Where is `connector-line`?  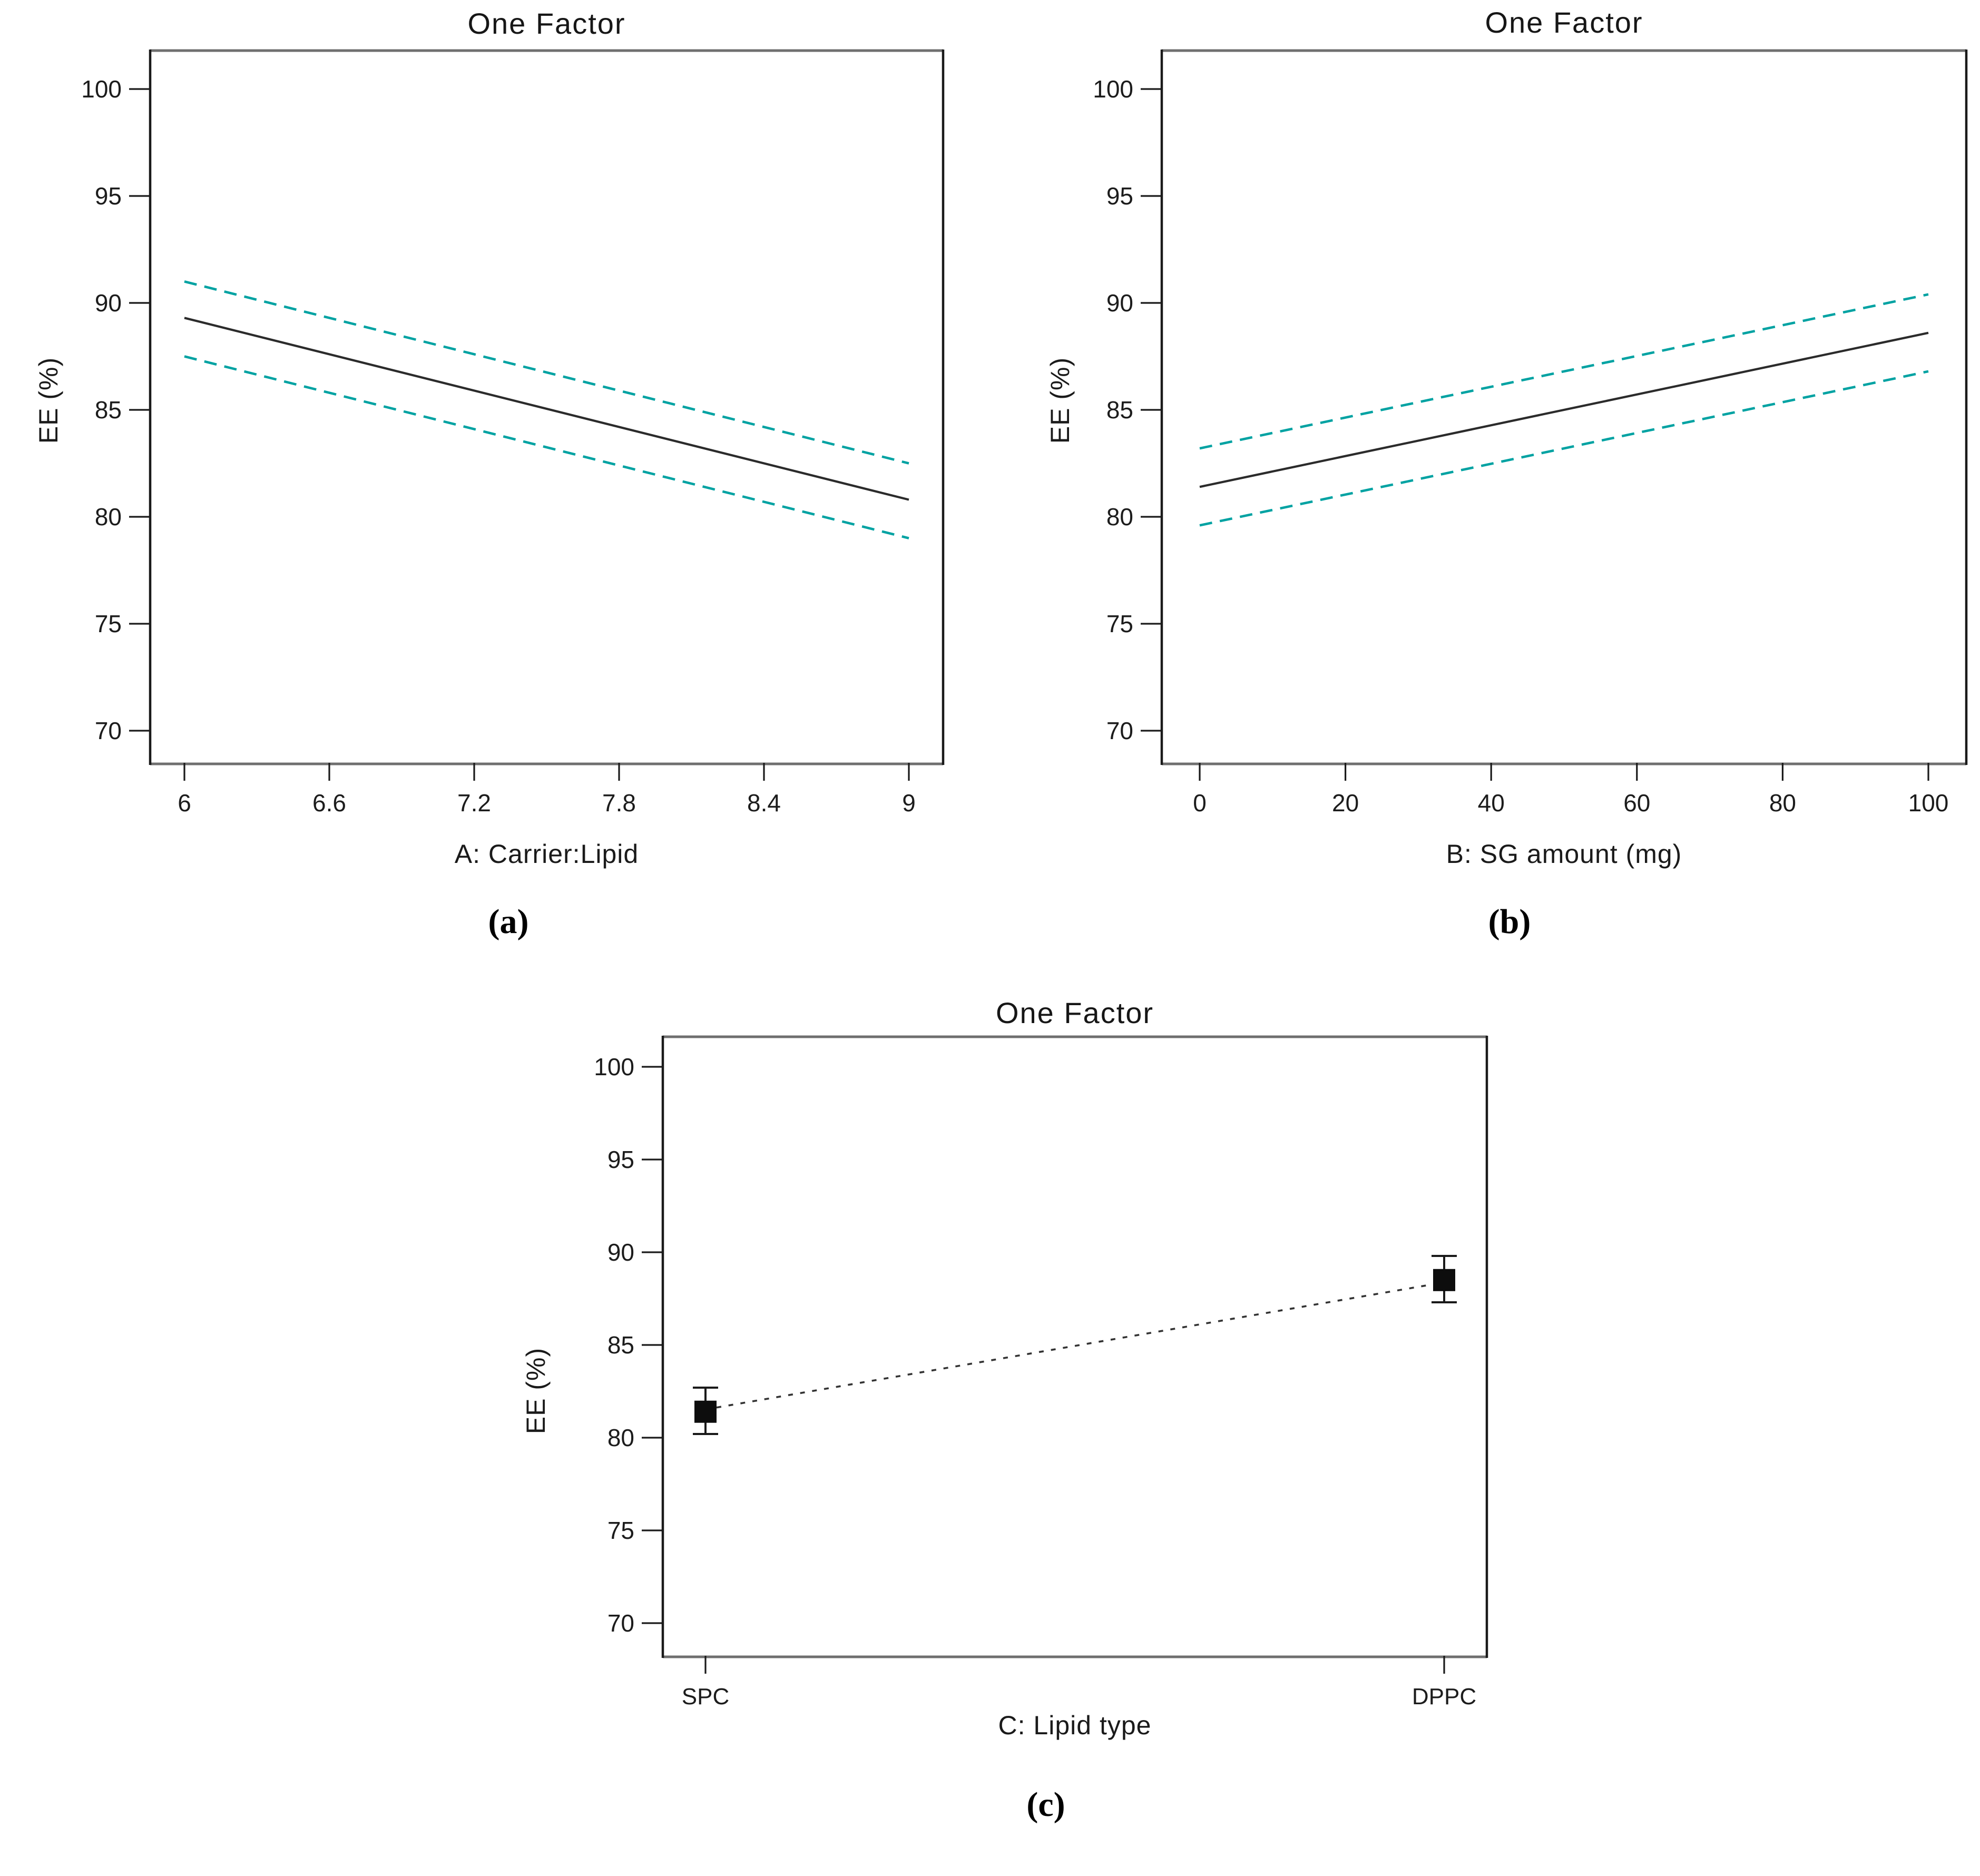
connector-line is located at coordinates (1075, 1346).